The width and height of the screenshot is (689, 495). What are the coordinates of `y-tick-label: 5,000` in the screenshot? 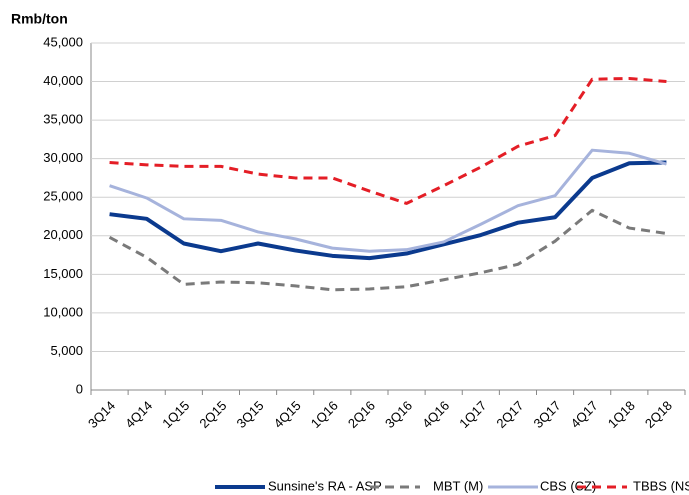 It's located at (66, 350).